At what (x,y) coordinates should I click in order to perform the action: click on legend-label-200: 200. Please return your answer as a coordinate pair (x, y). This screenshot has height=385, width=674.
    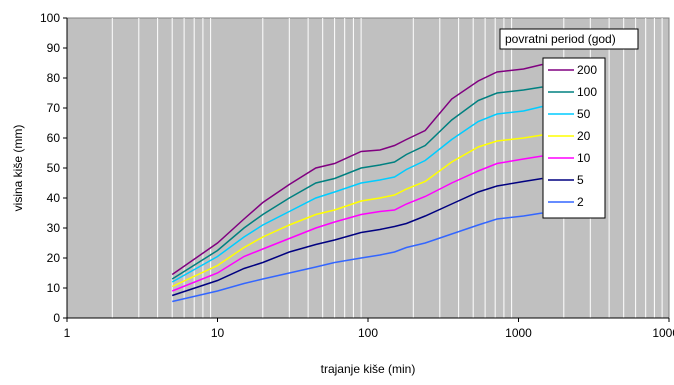
    Looking at the image, I should click on (587, 70).